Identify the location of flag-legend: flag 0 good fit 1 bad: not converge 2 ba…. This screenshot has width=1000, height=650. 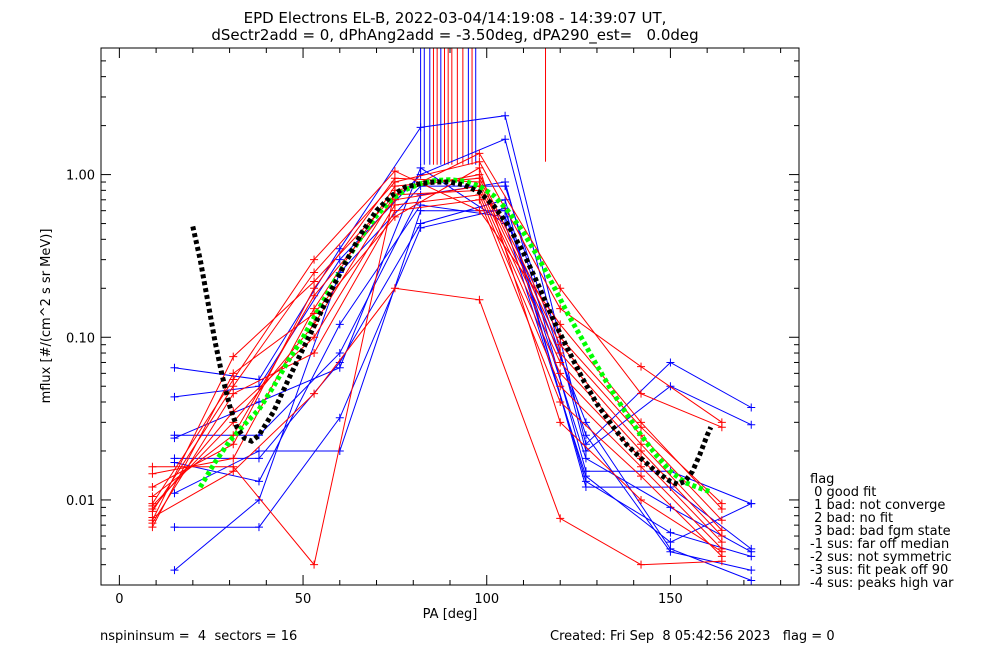
(882, 531).